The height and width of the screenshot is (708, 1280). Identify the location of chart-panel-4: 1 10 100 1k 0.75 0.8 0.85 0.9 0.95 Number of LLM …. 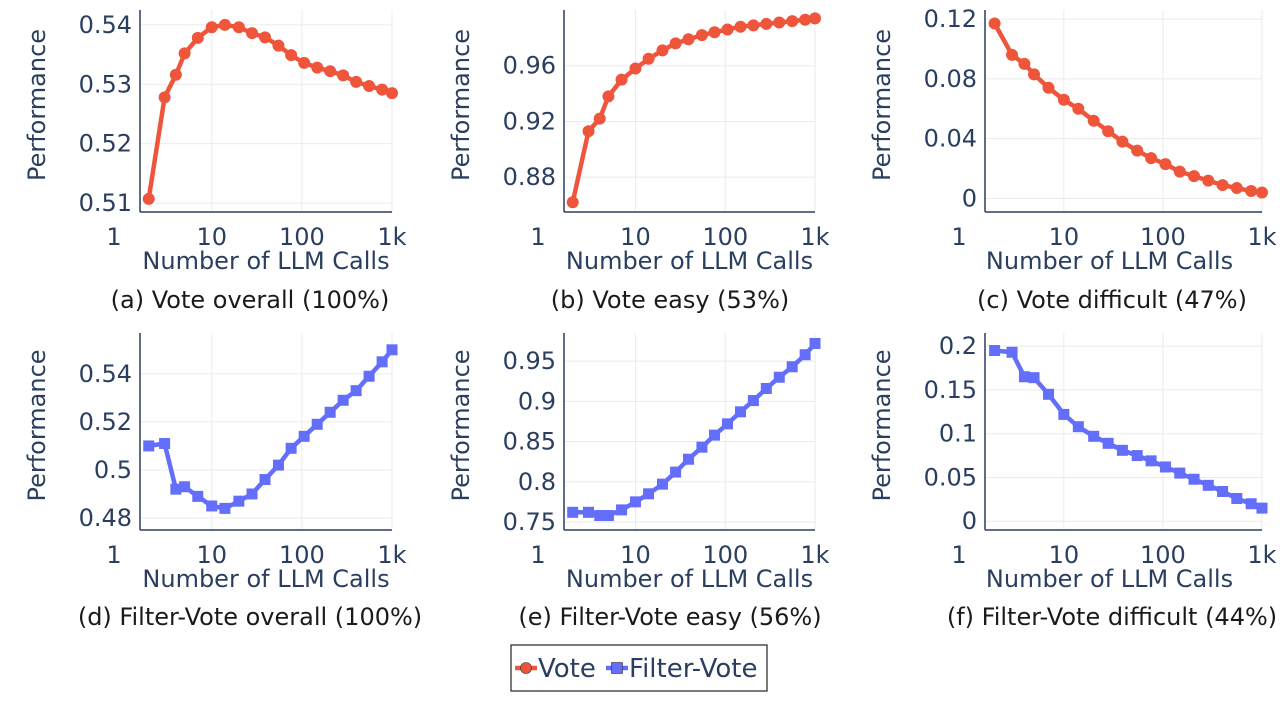
(638, 482).